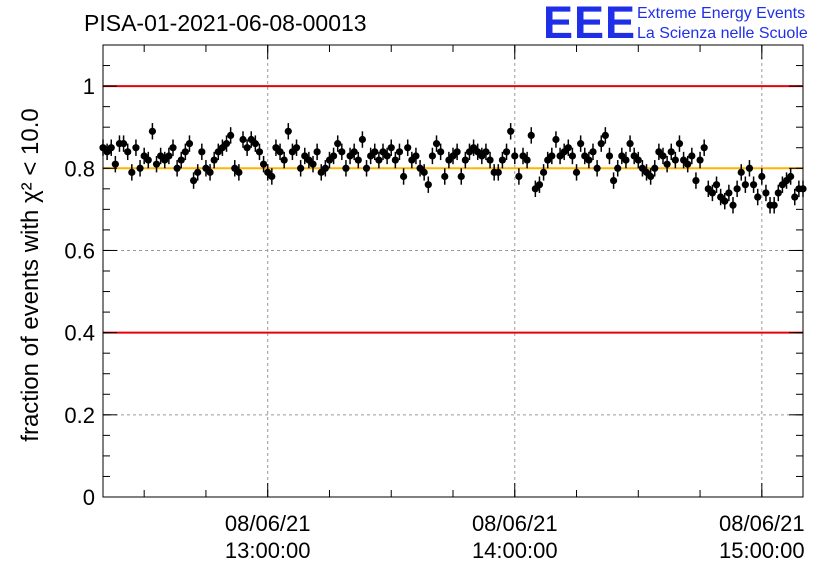  Describe the element at coordinates (225, 23) in the screenshot. I see `chart-title: PISA-01-2021-06-08-00013` at that location.